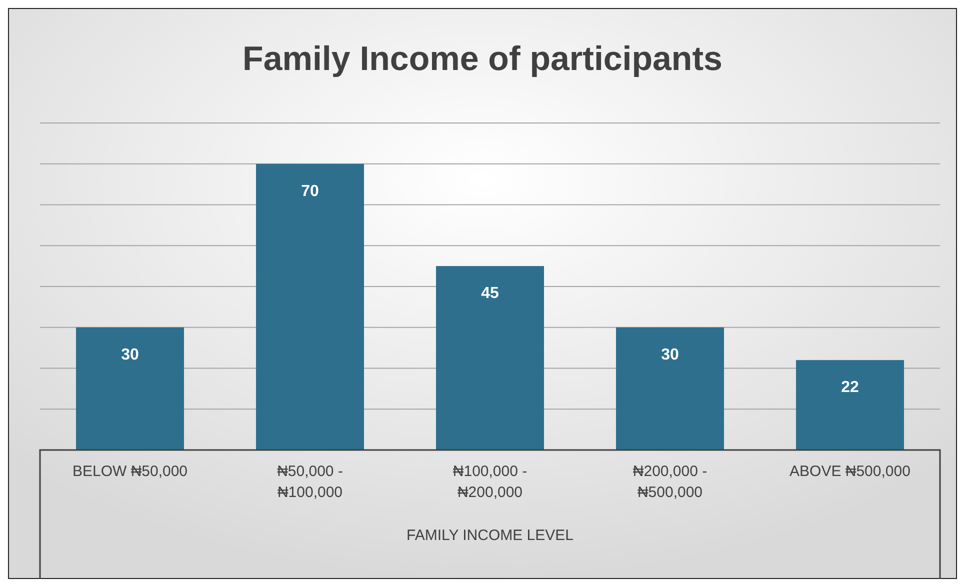  Describe the element at coordinates (490, 482) in the screenshot. I see `x-tick-label: ₦100,000 - ₦200,000` at that location.